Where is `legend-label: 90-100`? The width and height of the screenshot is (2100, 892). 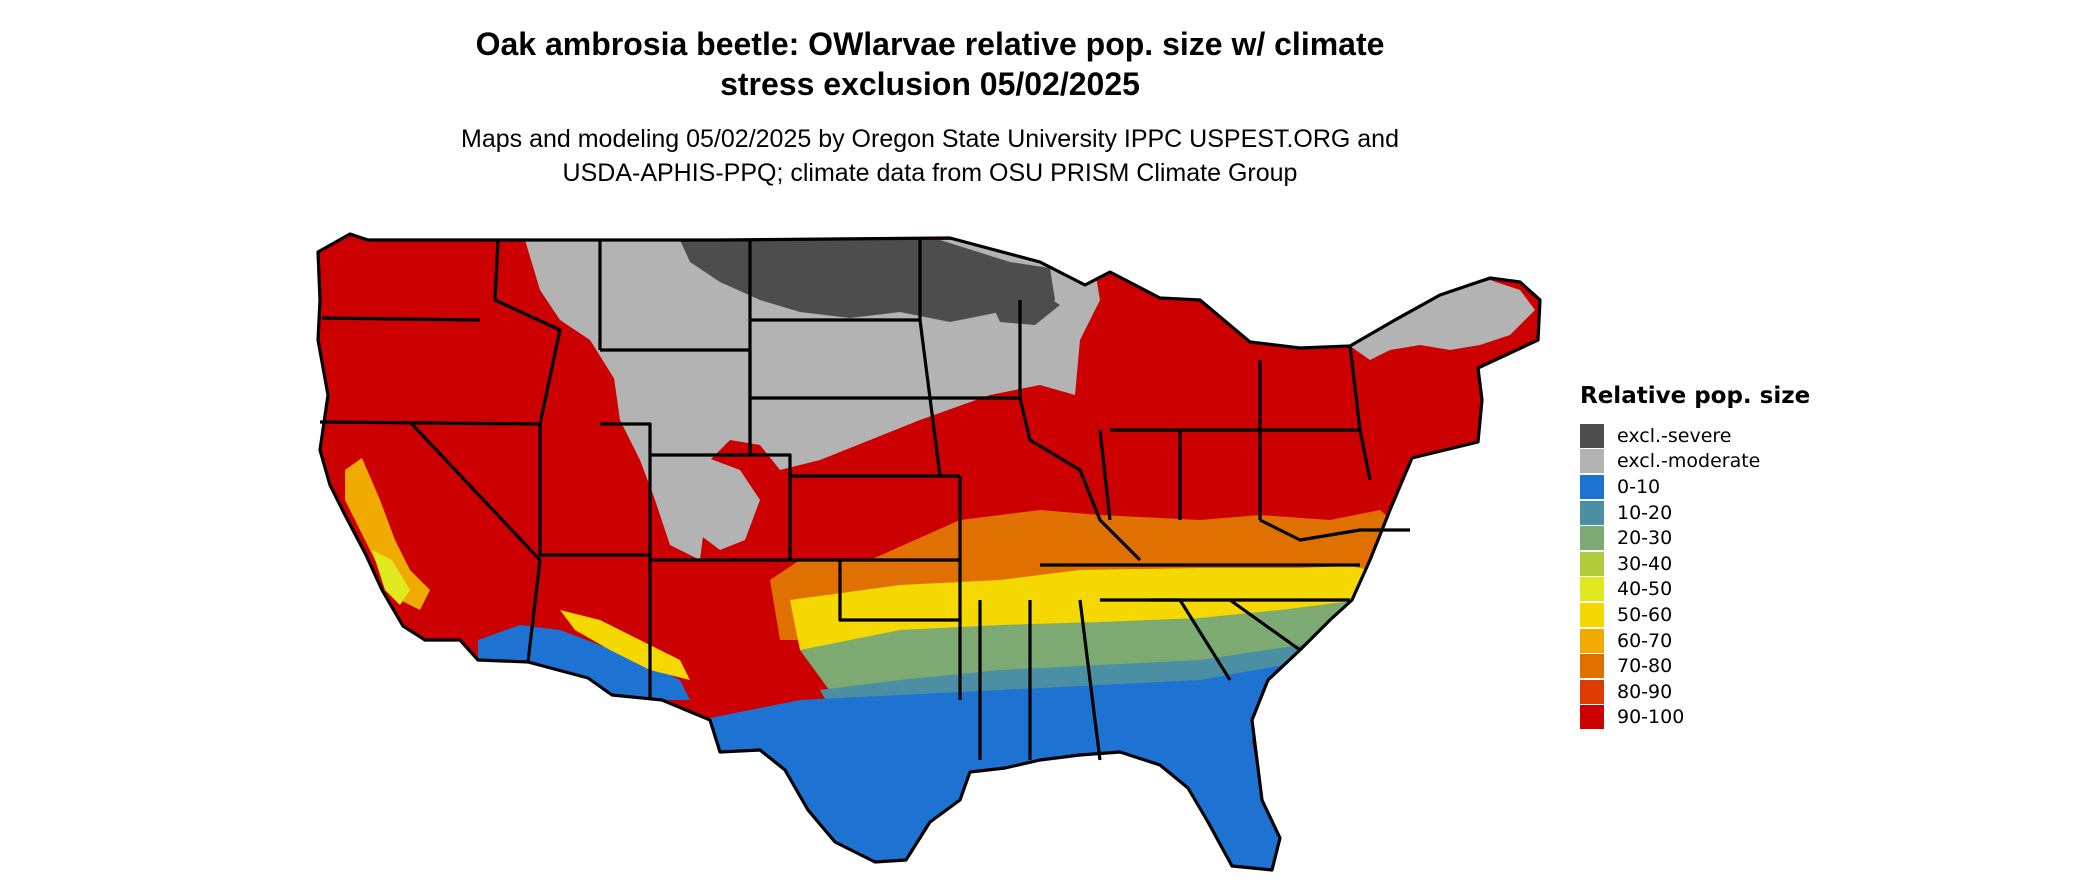 legend-label: 90-100 is located at coordinates (1651, 717).